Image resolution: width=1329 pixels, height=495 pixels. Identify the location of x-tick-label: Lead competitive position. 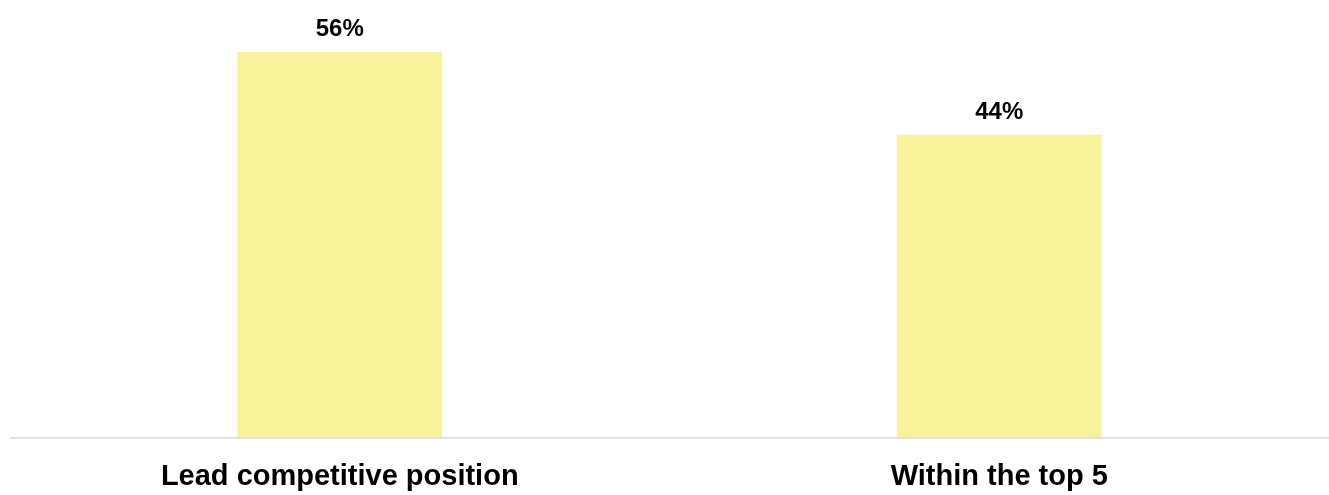
(339, 475).